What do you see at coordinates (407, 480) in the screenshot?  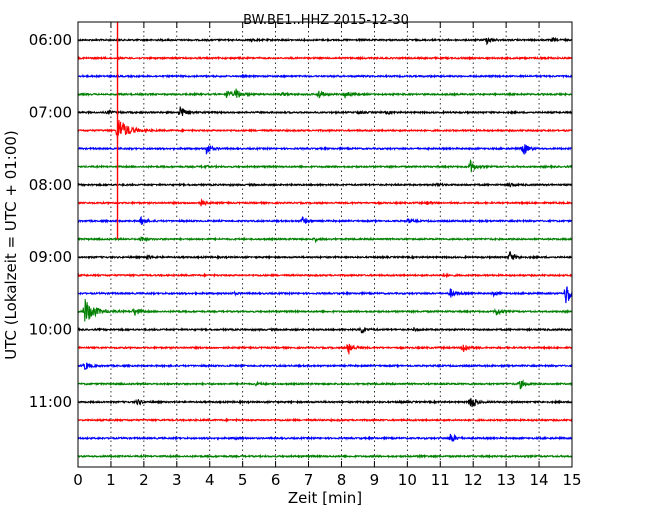 I see `x-tick-label-10: 10` at bounding box center [407, 480].